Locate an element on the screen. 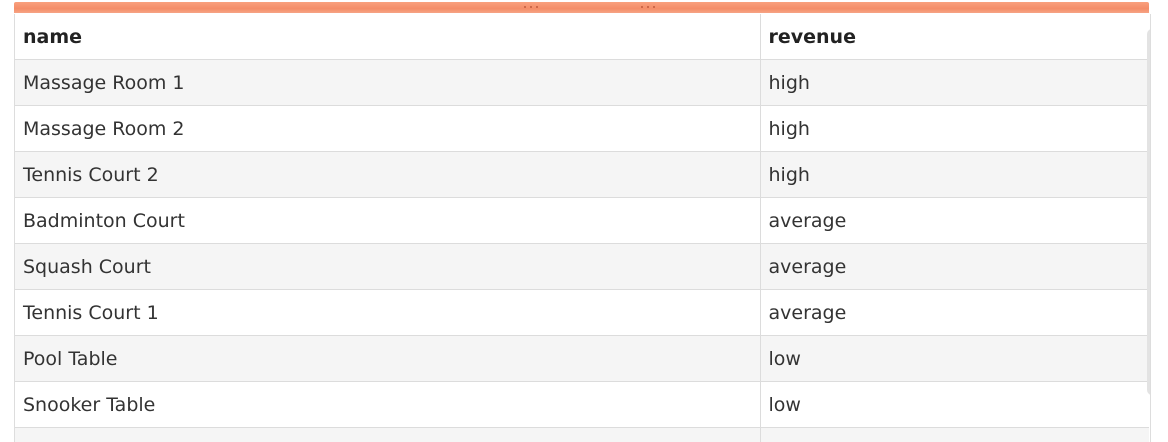  table-header-row: name revenue is located at coordinates (582, 37).